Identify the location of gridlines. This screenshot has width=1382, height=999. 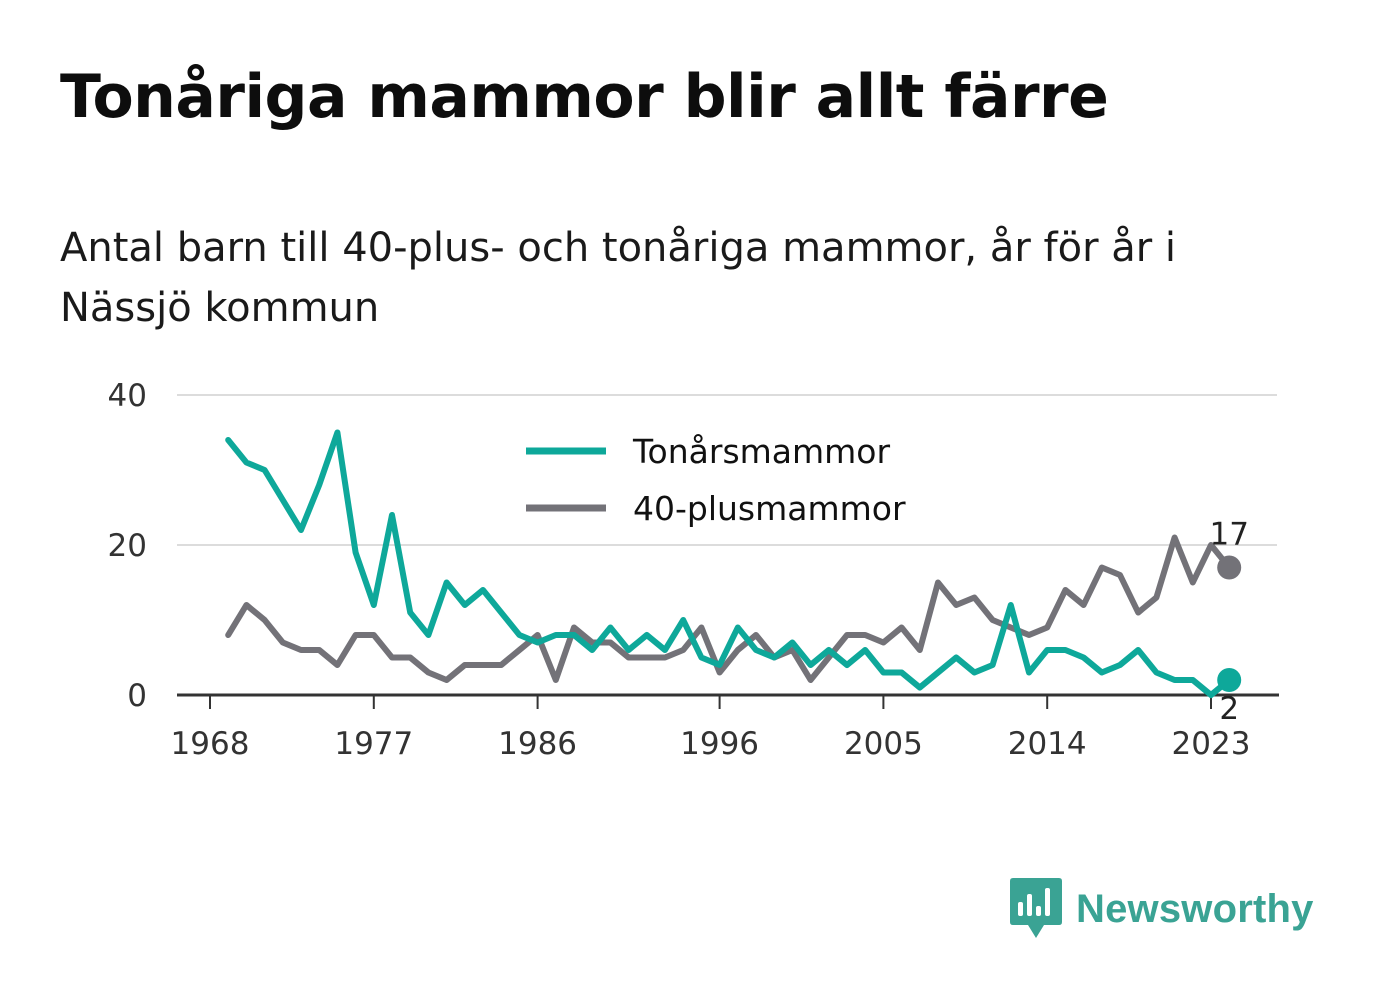
(727, 470).